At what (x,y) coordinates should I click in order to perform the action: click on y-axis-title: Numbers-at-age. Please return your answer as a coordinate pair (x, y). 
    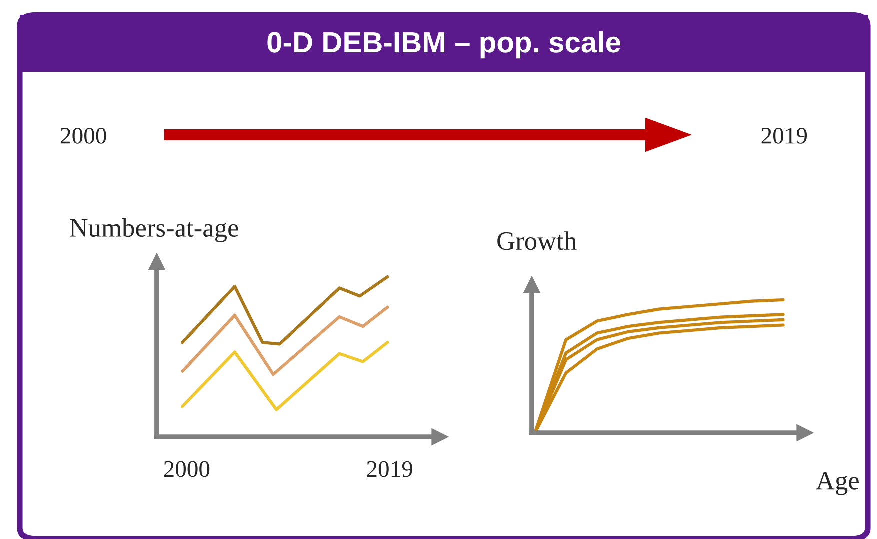
    Looking at the image, I should click on (154, 230).